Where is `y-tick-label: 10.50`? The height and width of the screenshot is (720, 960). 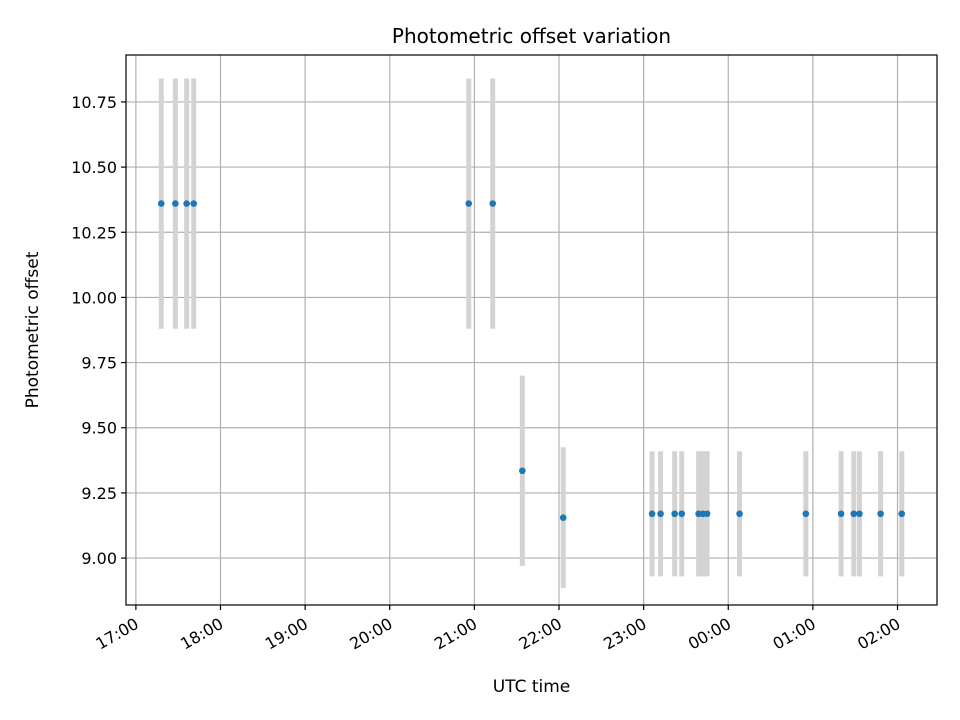
y-tick-label: 10.50 is located at coordinates (94, 167).